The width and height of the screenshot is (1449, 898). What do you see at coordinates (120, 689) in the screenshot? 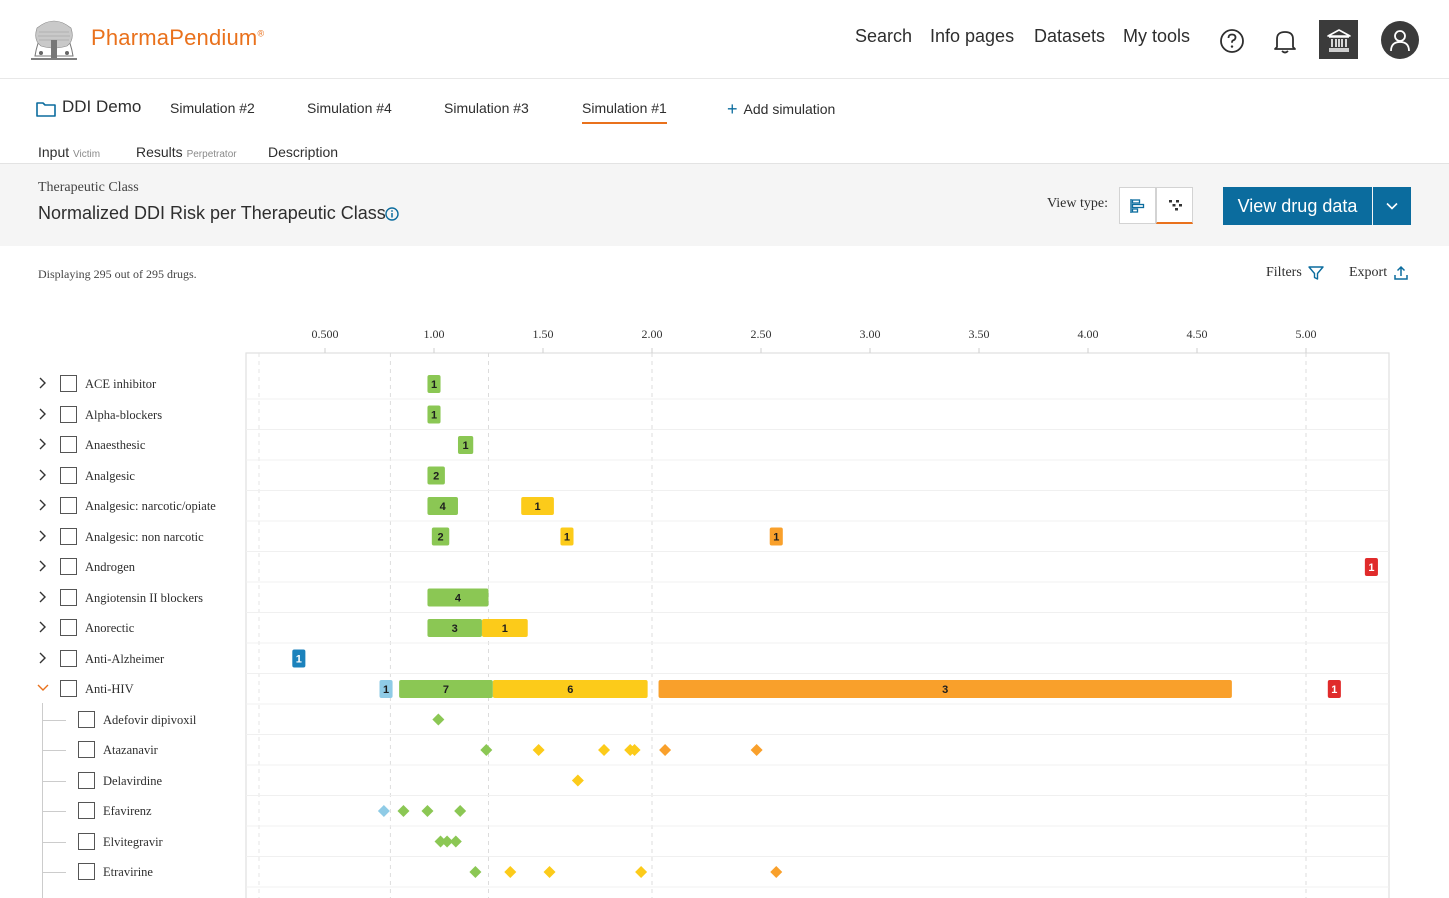
I see `tree-row-class: Anti-HIV` at bounding box center [120, 689].